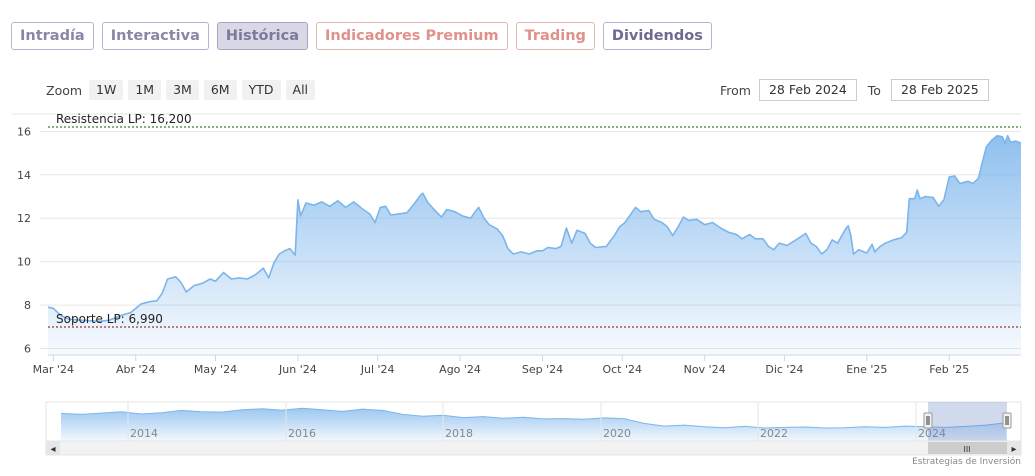  Describe the element at coordinates (939, 90) in the screenshot. I see `to-date-input: 28 Feb 2025` at that location.